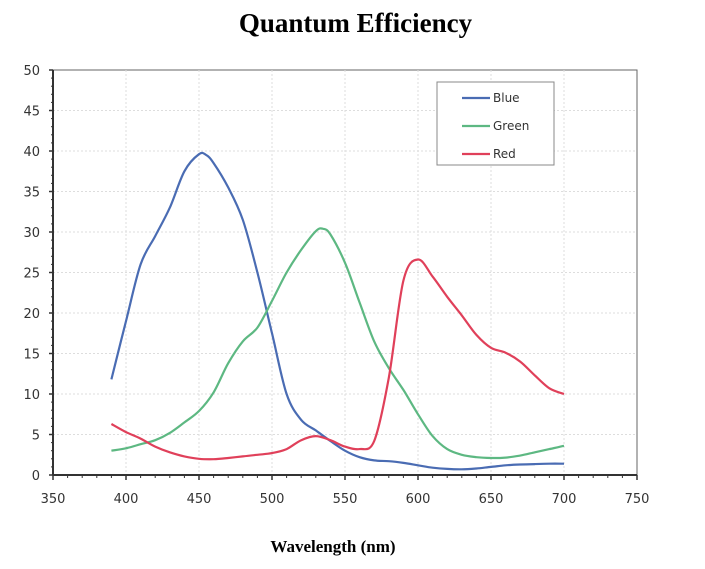 This screenshot has height=569, width=705. I want to click on legend: Blue Green Red, so click(495, 123).